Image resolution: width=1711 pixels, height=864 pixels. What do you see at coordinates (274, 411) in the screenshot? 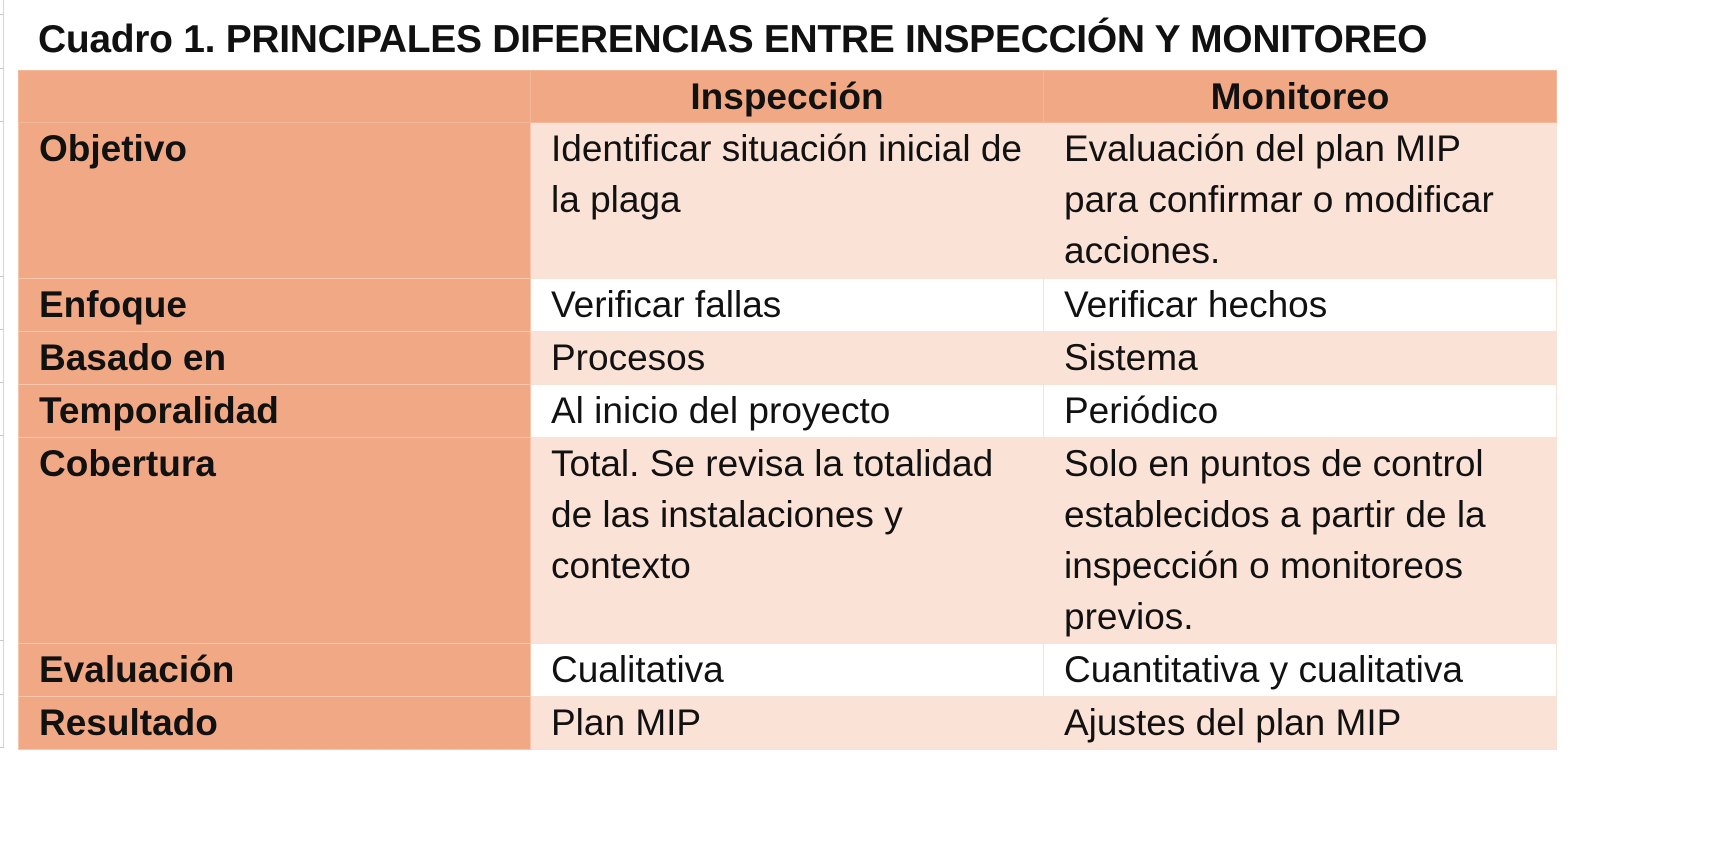
I see `row-label: Temporalidad` at bounding box center [274, 411].